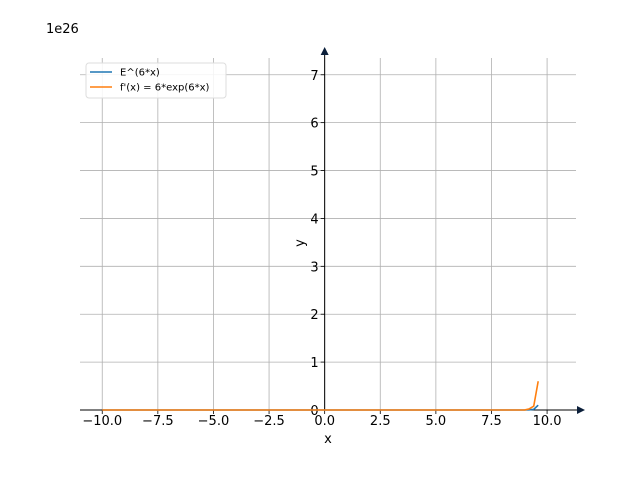 The width and height of the screenshot is (640, 484). Describe the element at coordinates (314, 267) in the screenshot. I see `y-tick-label: 3` at that location.